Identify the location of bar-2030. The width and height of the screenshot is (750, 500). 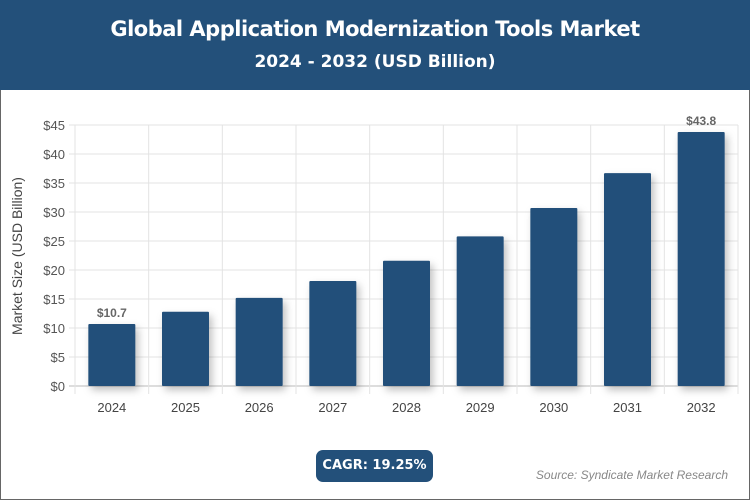
(554, 296).